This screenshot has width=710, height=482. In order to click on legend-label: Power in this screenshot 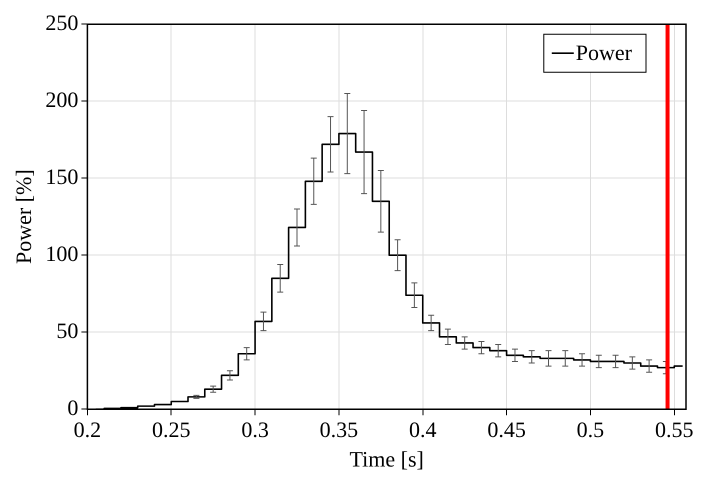, I will do `click(604, 52)`.